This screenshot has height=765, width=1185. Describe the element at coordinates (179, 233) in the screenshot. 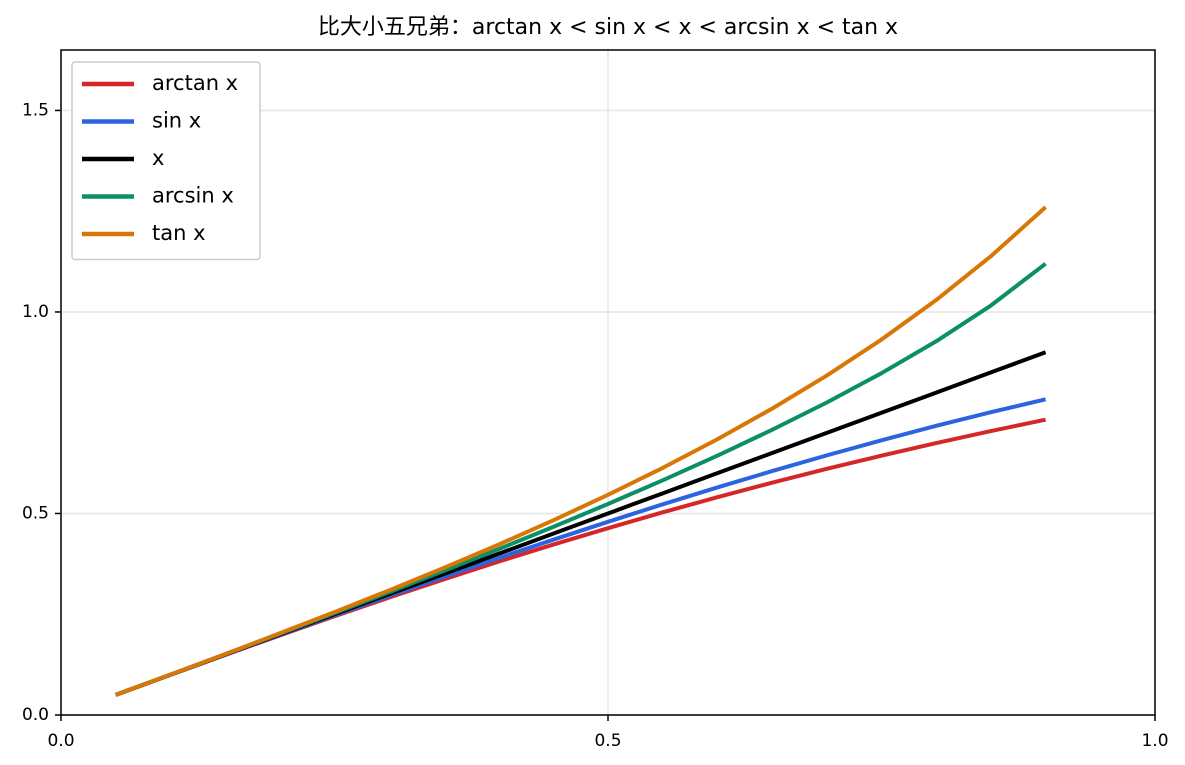

I see `legend-label: tan x` at that location.